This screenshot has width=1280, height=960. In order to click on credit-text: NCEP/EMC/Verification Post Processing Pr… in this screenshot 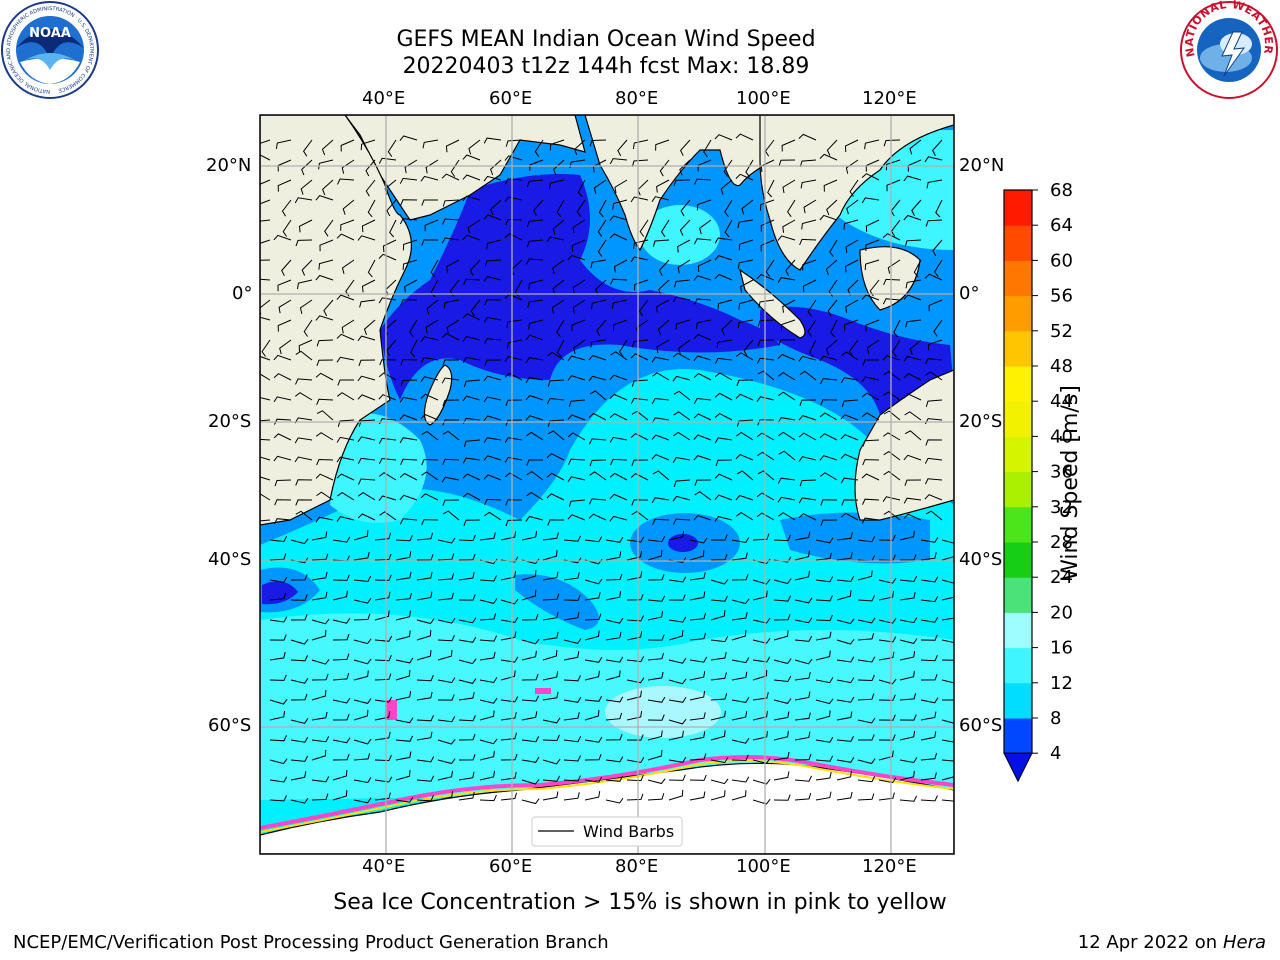, I will do `click(311, 942)`.